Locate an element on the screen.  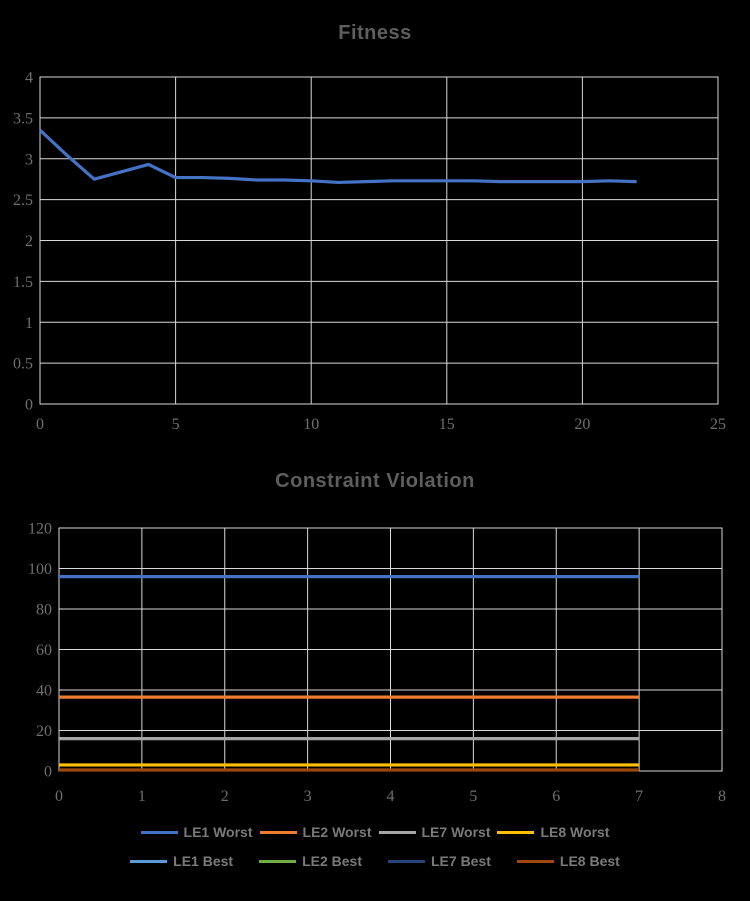
legend-row: LE1 Worst LE2 Worst LE7 Worst LE8 Worst is located at coordinates (374, 832).